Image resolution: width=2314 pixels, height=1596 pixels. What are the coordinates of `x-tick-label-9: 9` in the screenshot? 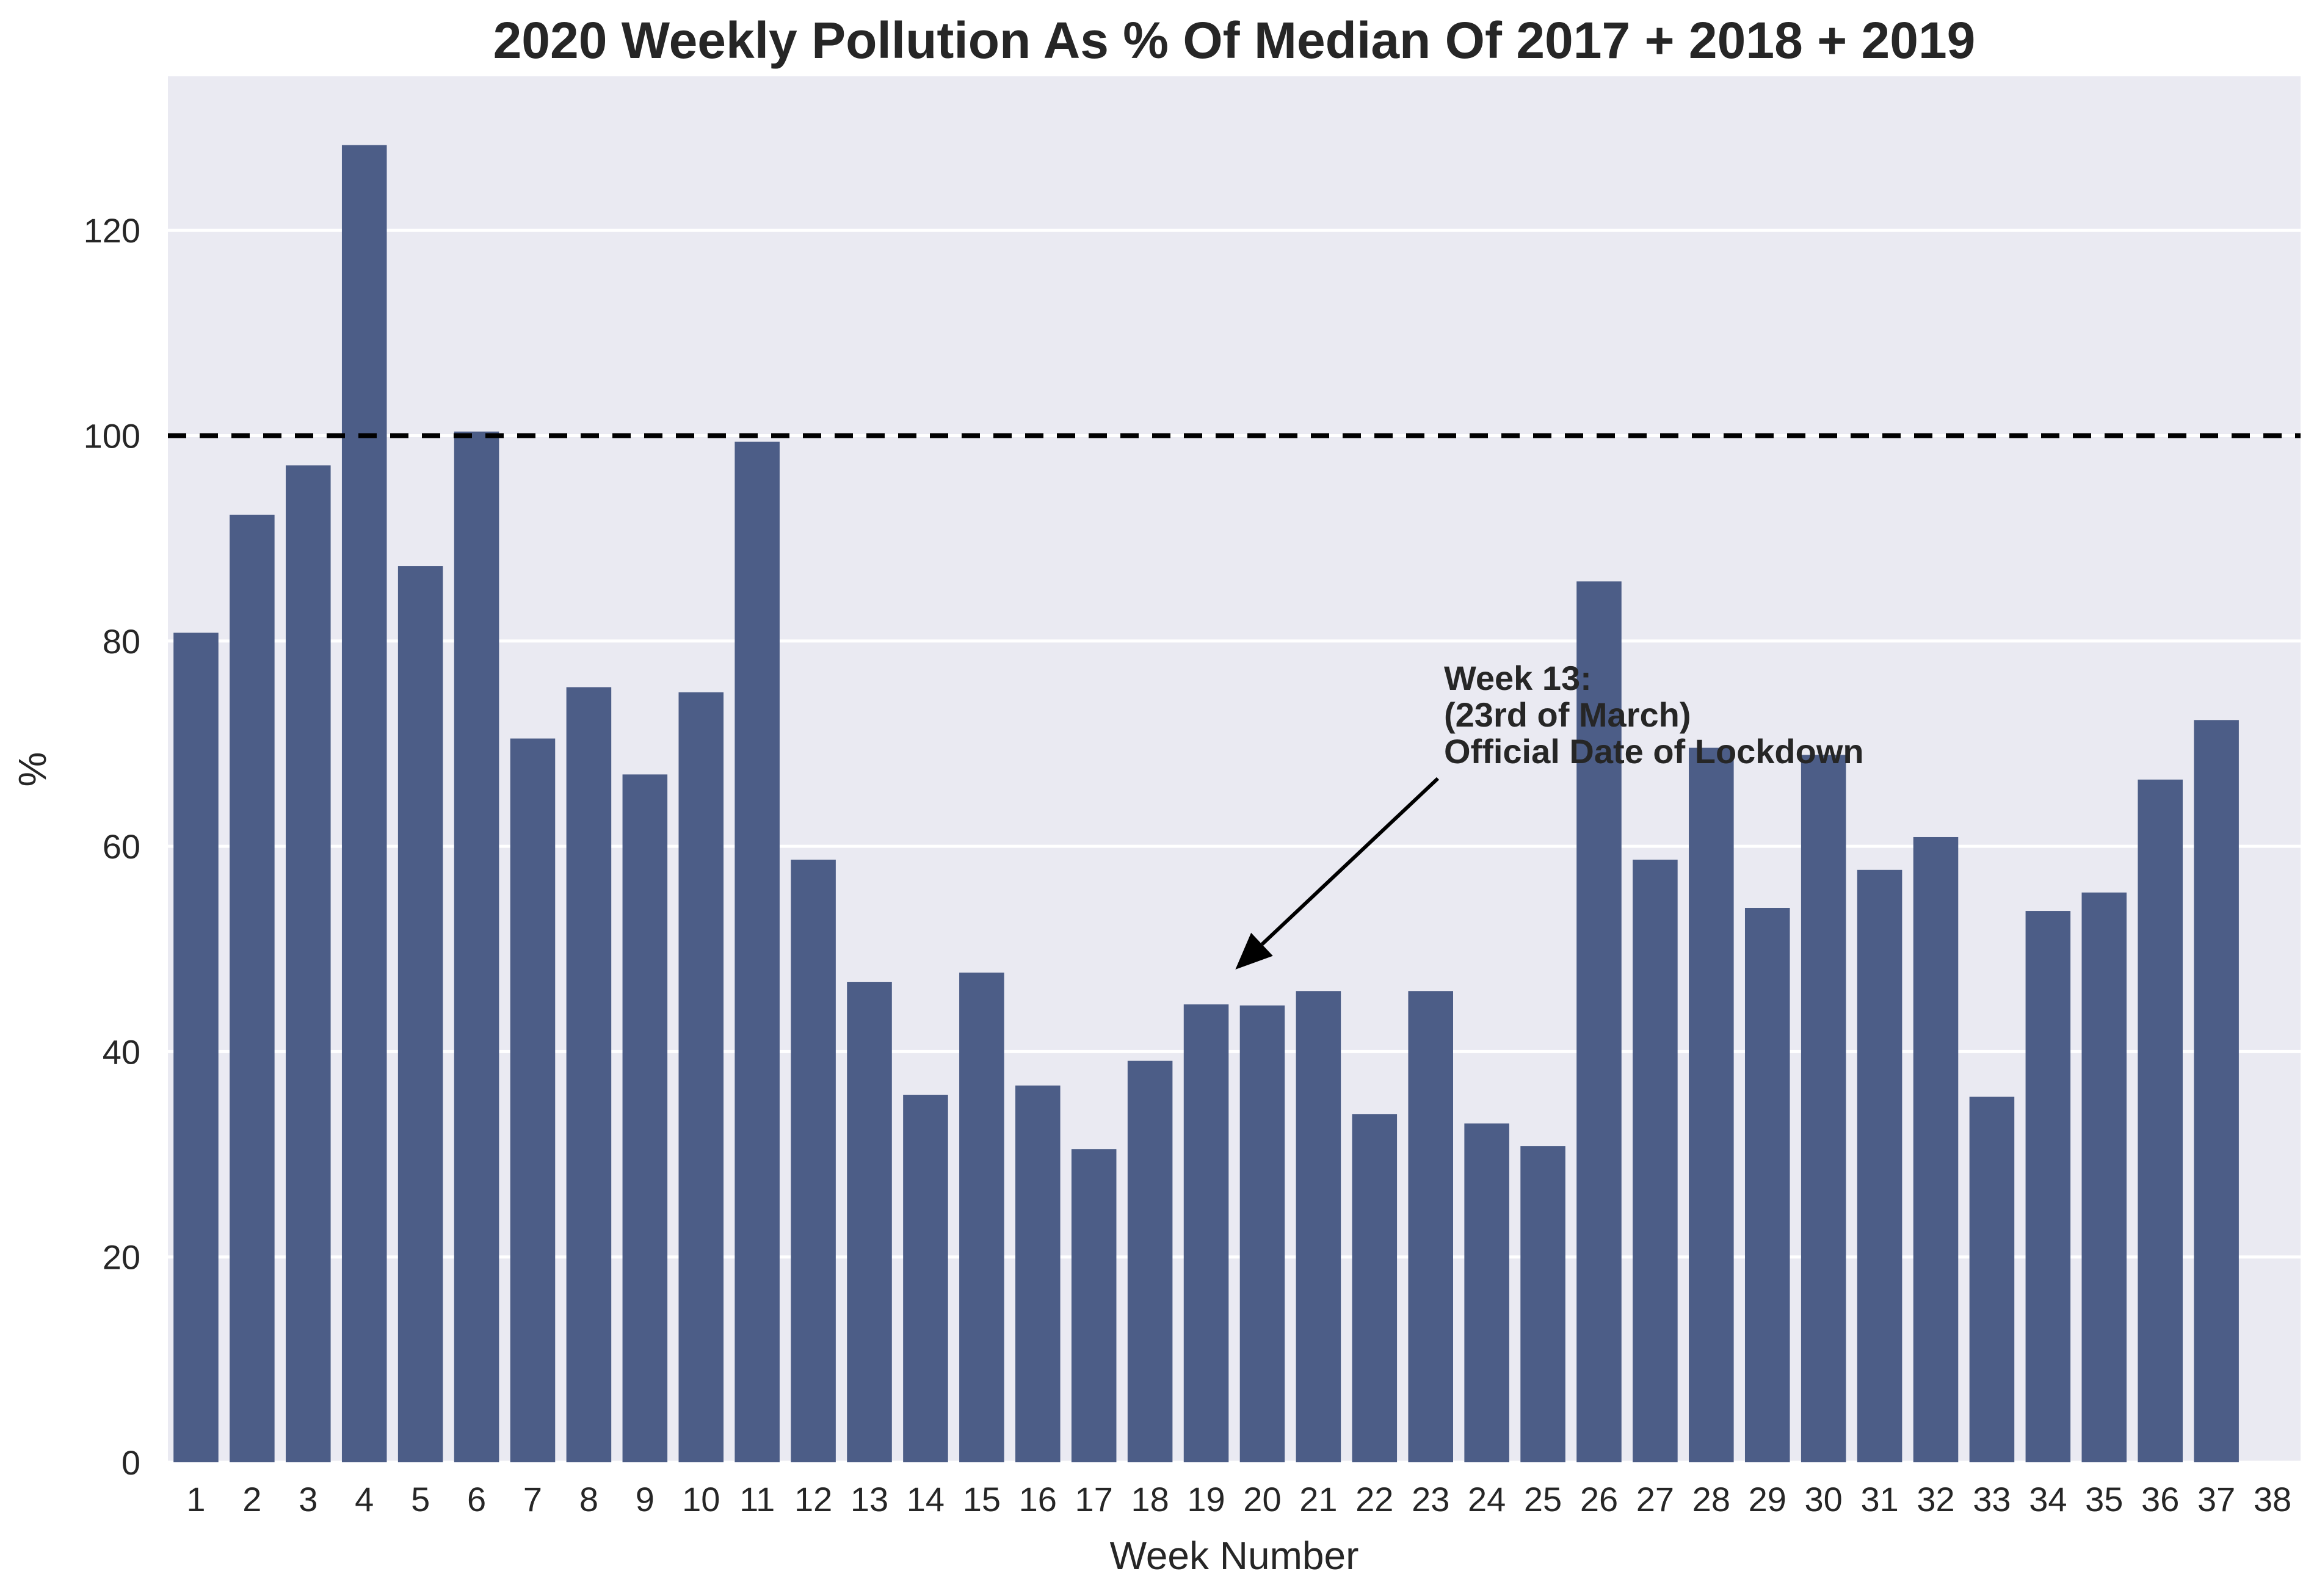 It's located at (646, 1499).